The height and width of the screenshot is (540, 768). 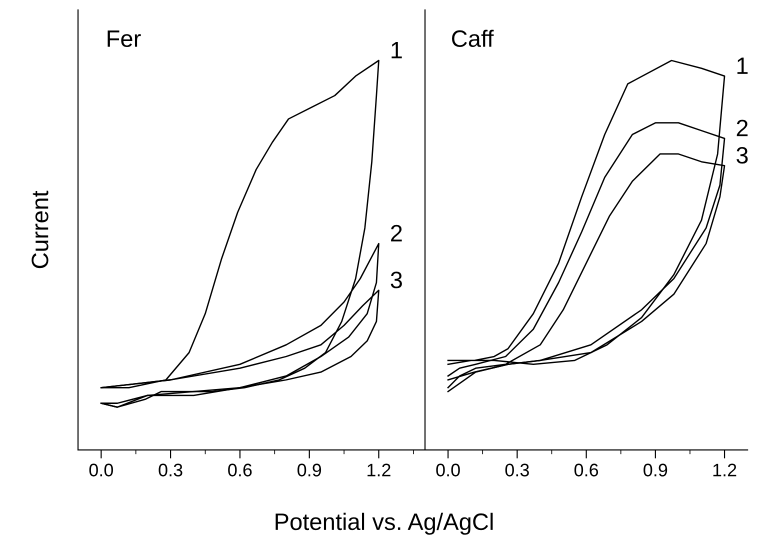 What do you see at coordinates (40, 229) in the screenshot?
I see `y-axis-title: Current` at bounding box center [40, 229].